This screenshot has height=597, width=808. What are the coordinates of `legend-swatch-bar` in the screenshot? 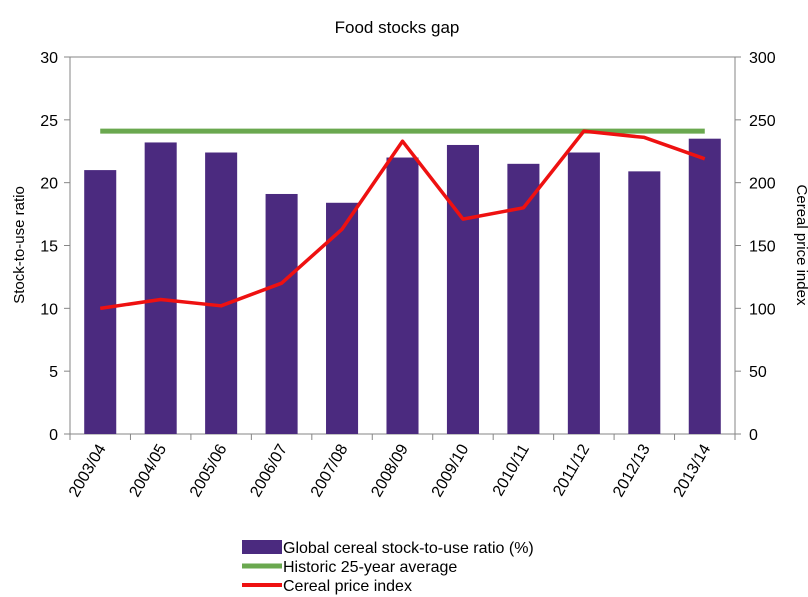 It's located at (262, 547).